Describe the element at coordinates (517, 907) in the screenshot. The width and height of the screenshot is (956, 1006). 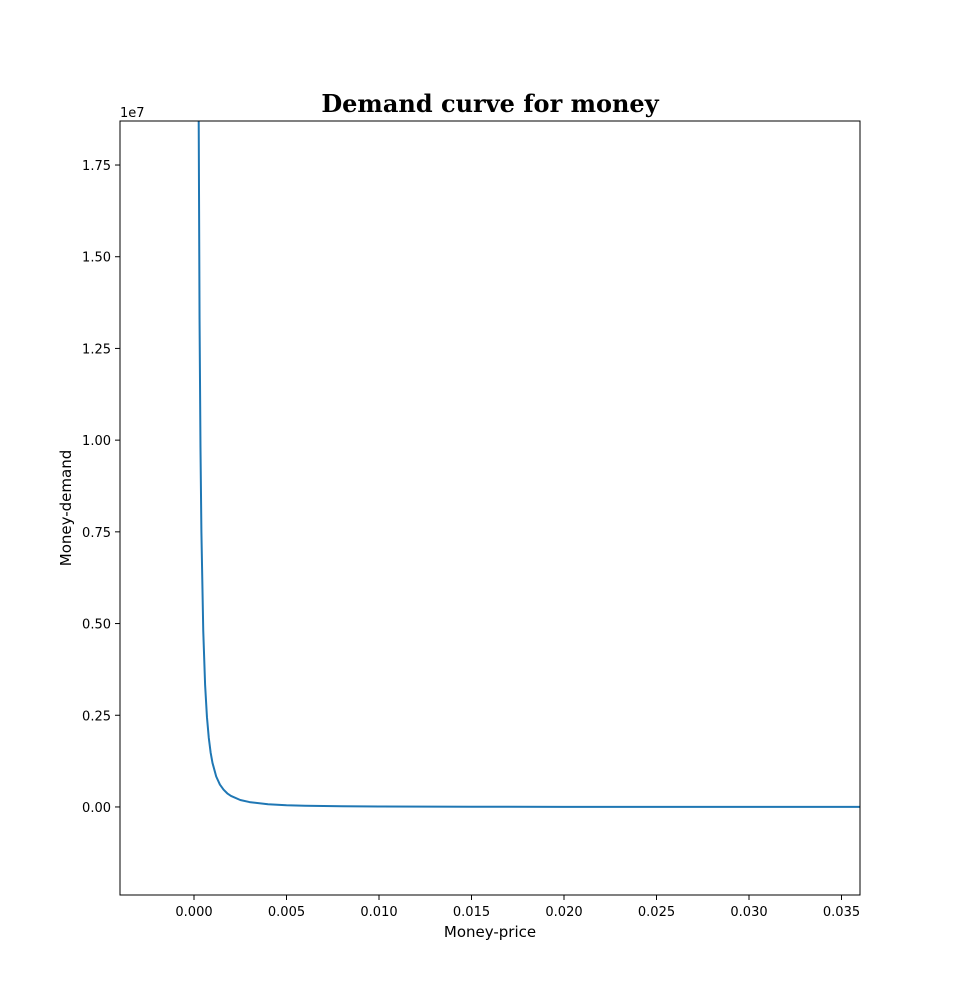
I see `x-axis-ticks: 0.000 0.005 0.010 0.015 0.020 0.025 0.030 0.035` at that location.